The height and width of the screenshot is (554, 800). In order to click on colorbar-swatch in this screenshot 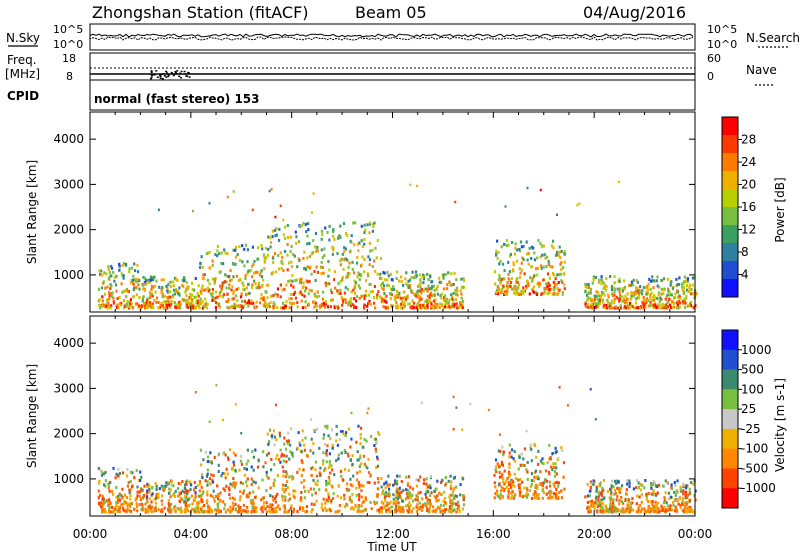, I will do `click(730, 216)`.